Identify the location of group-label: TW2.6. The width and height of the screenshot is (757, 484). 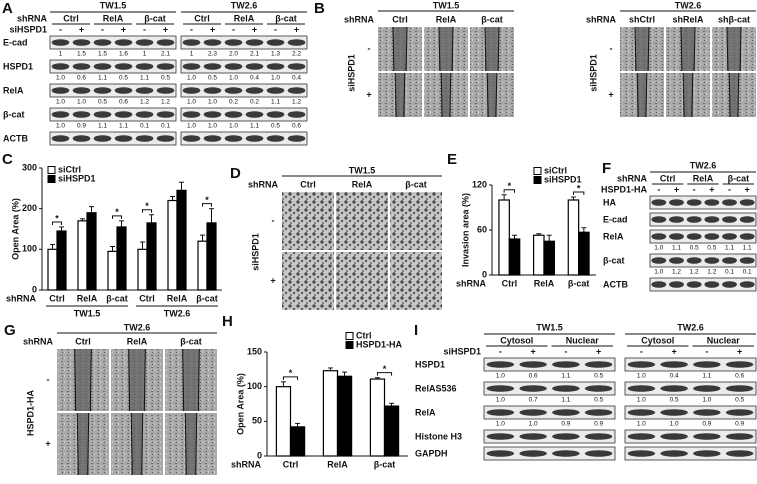
(177, 313).